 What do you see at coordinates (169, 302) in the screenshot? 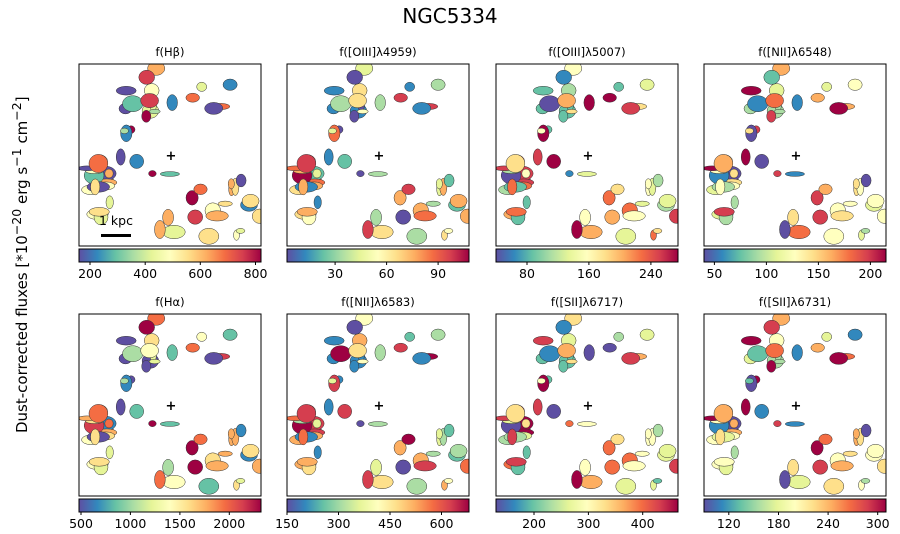
I see `panel-title: f(Hα)` at bounding box center [169, 302].